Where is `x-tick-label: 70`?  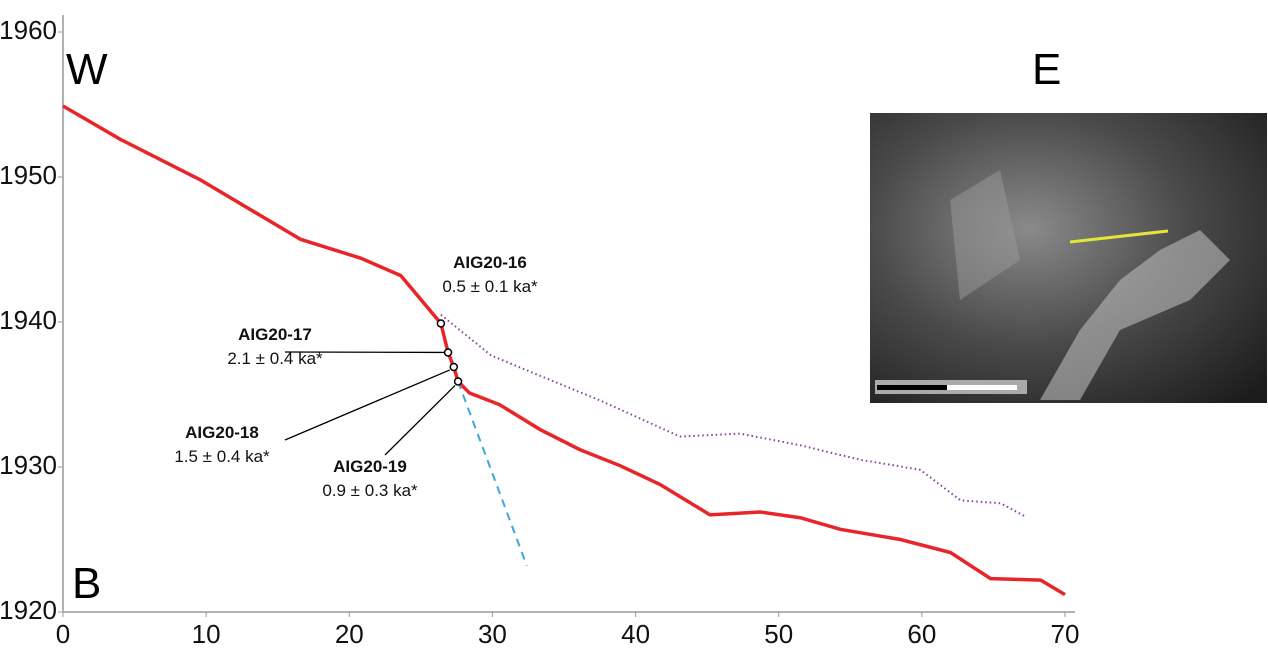
x-tick-label: 70 is located at coordinates (1065, 634).